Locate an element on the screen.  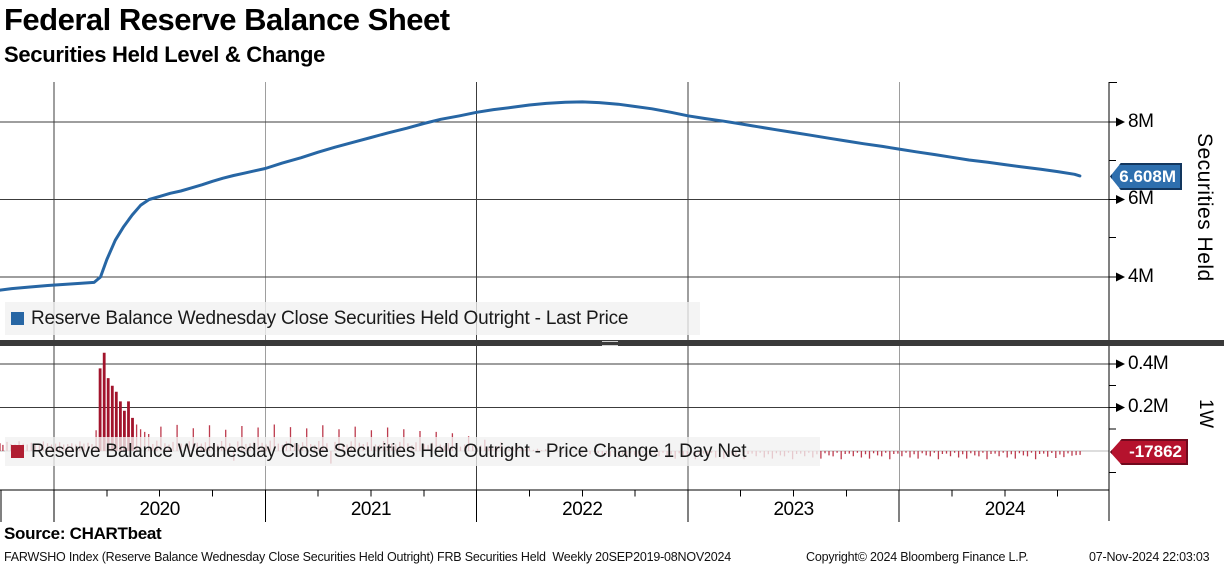
right-axis-ticks-top is located at coordinates (1113, 199).